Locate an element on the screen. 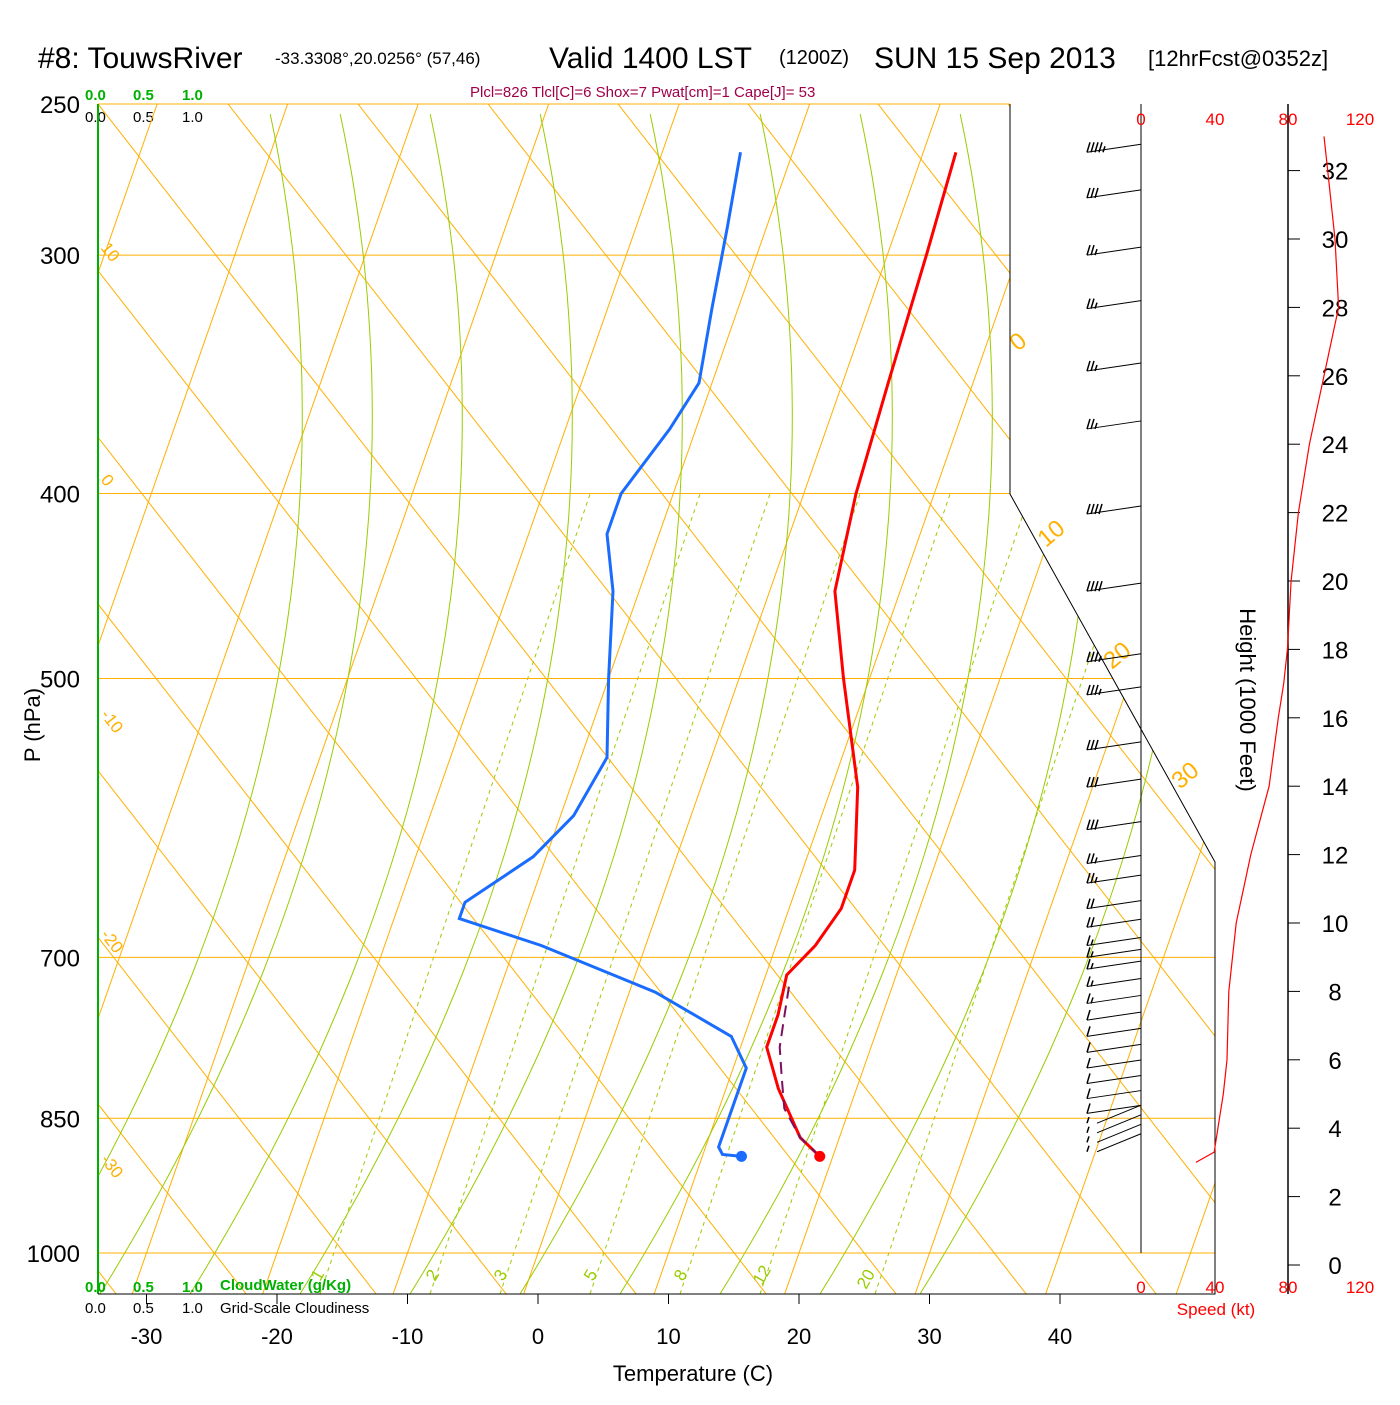 The height and width of the screenshot is (1405, 1400). cloudiness-tick: 0.0 is located at coordinates (95, 1308).